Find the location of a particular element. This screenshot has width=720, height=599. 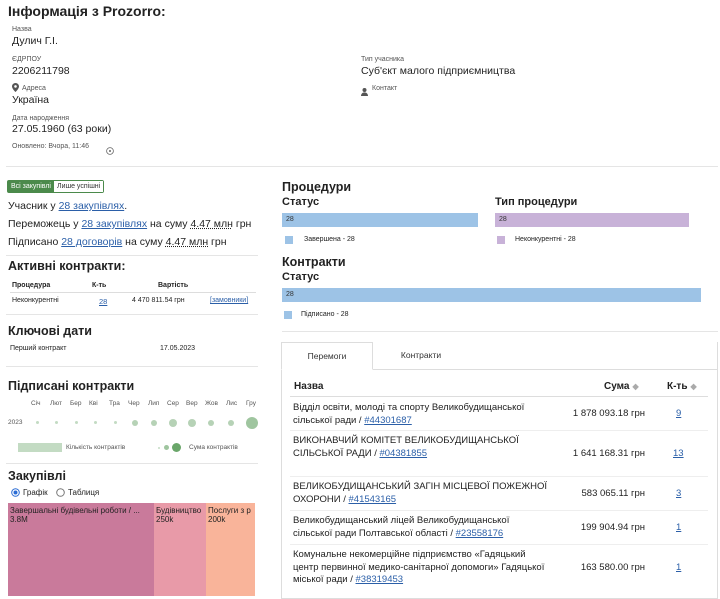

year-label: 2023 is located at coordinates (15, 422).